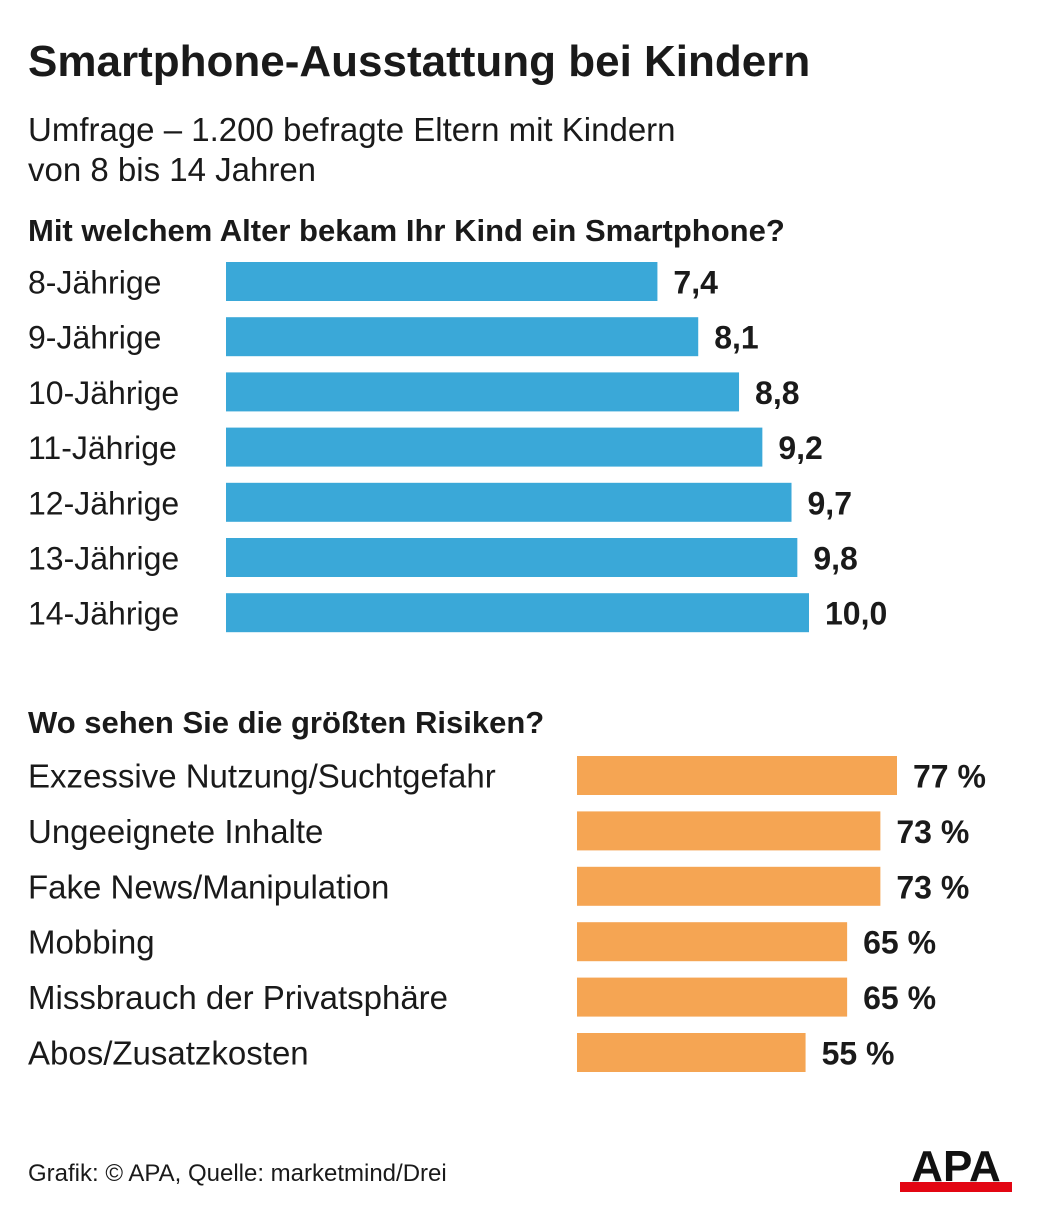  Describe the element at coordinates (695, 283) in the screenshot. I see `value-label: 7,4` at that location.